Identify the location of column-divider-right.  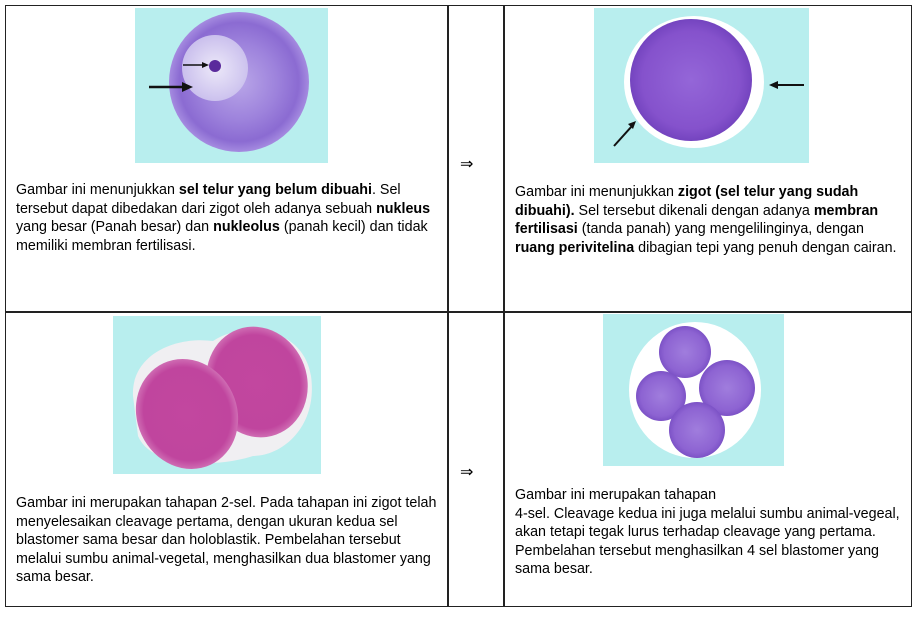
(504, 306).